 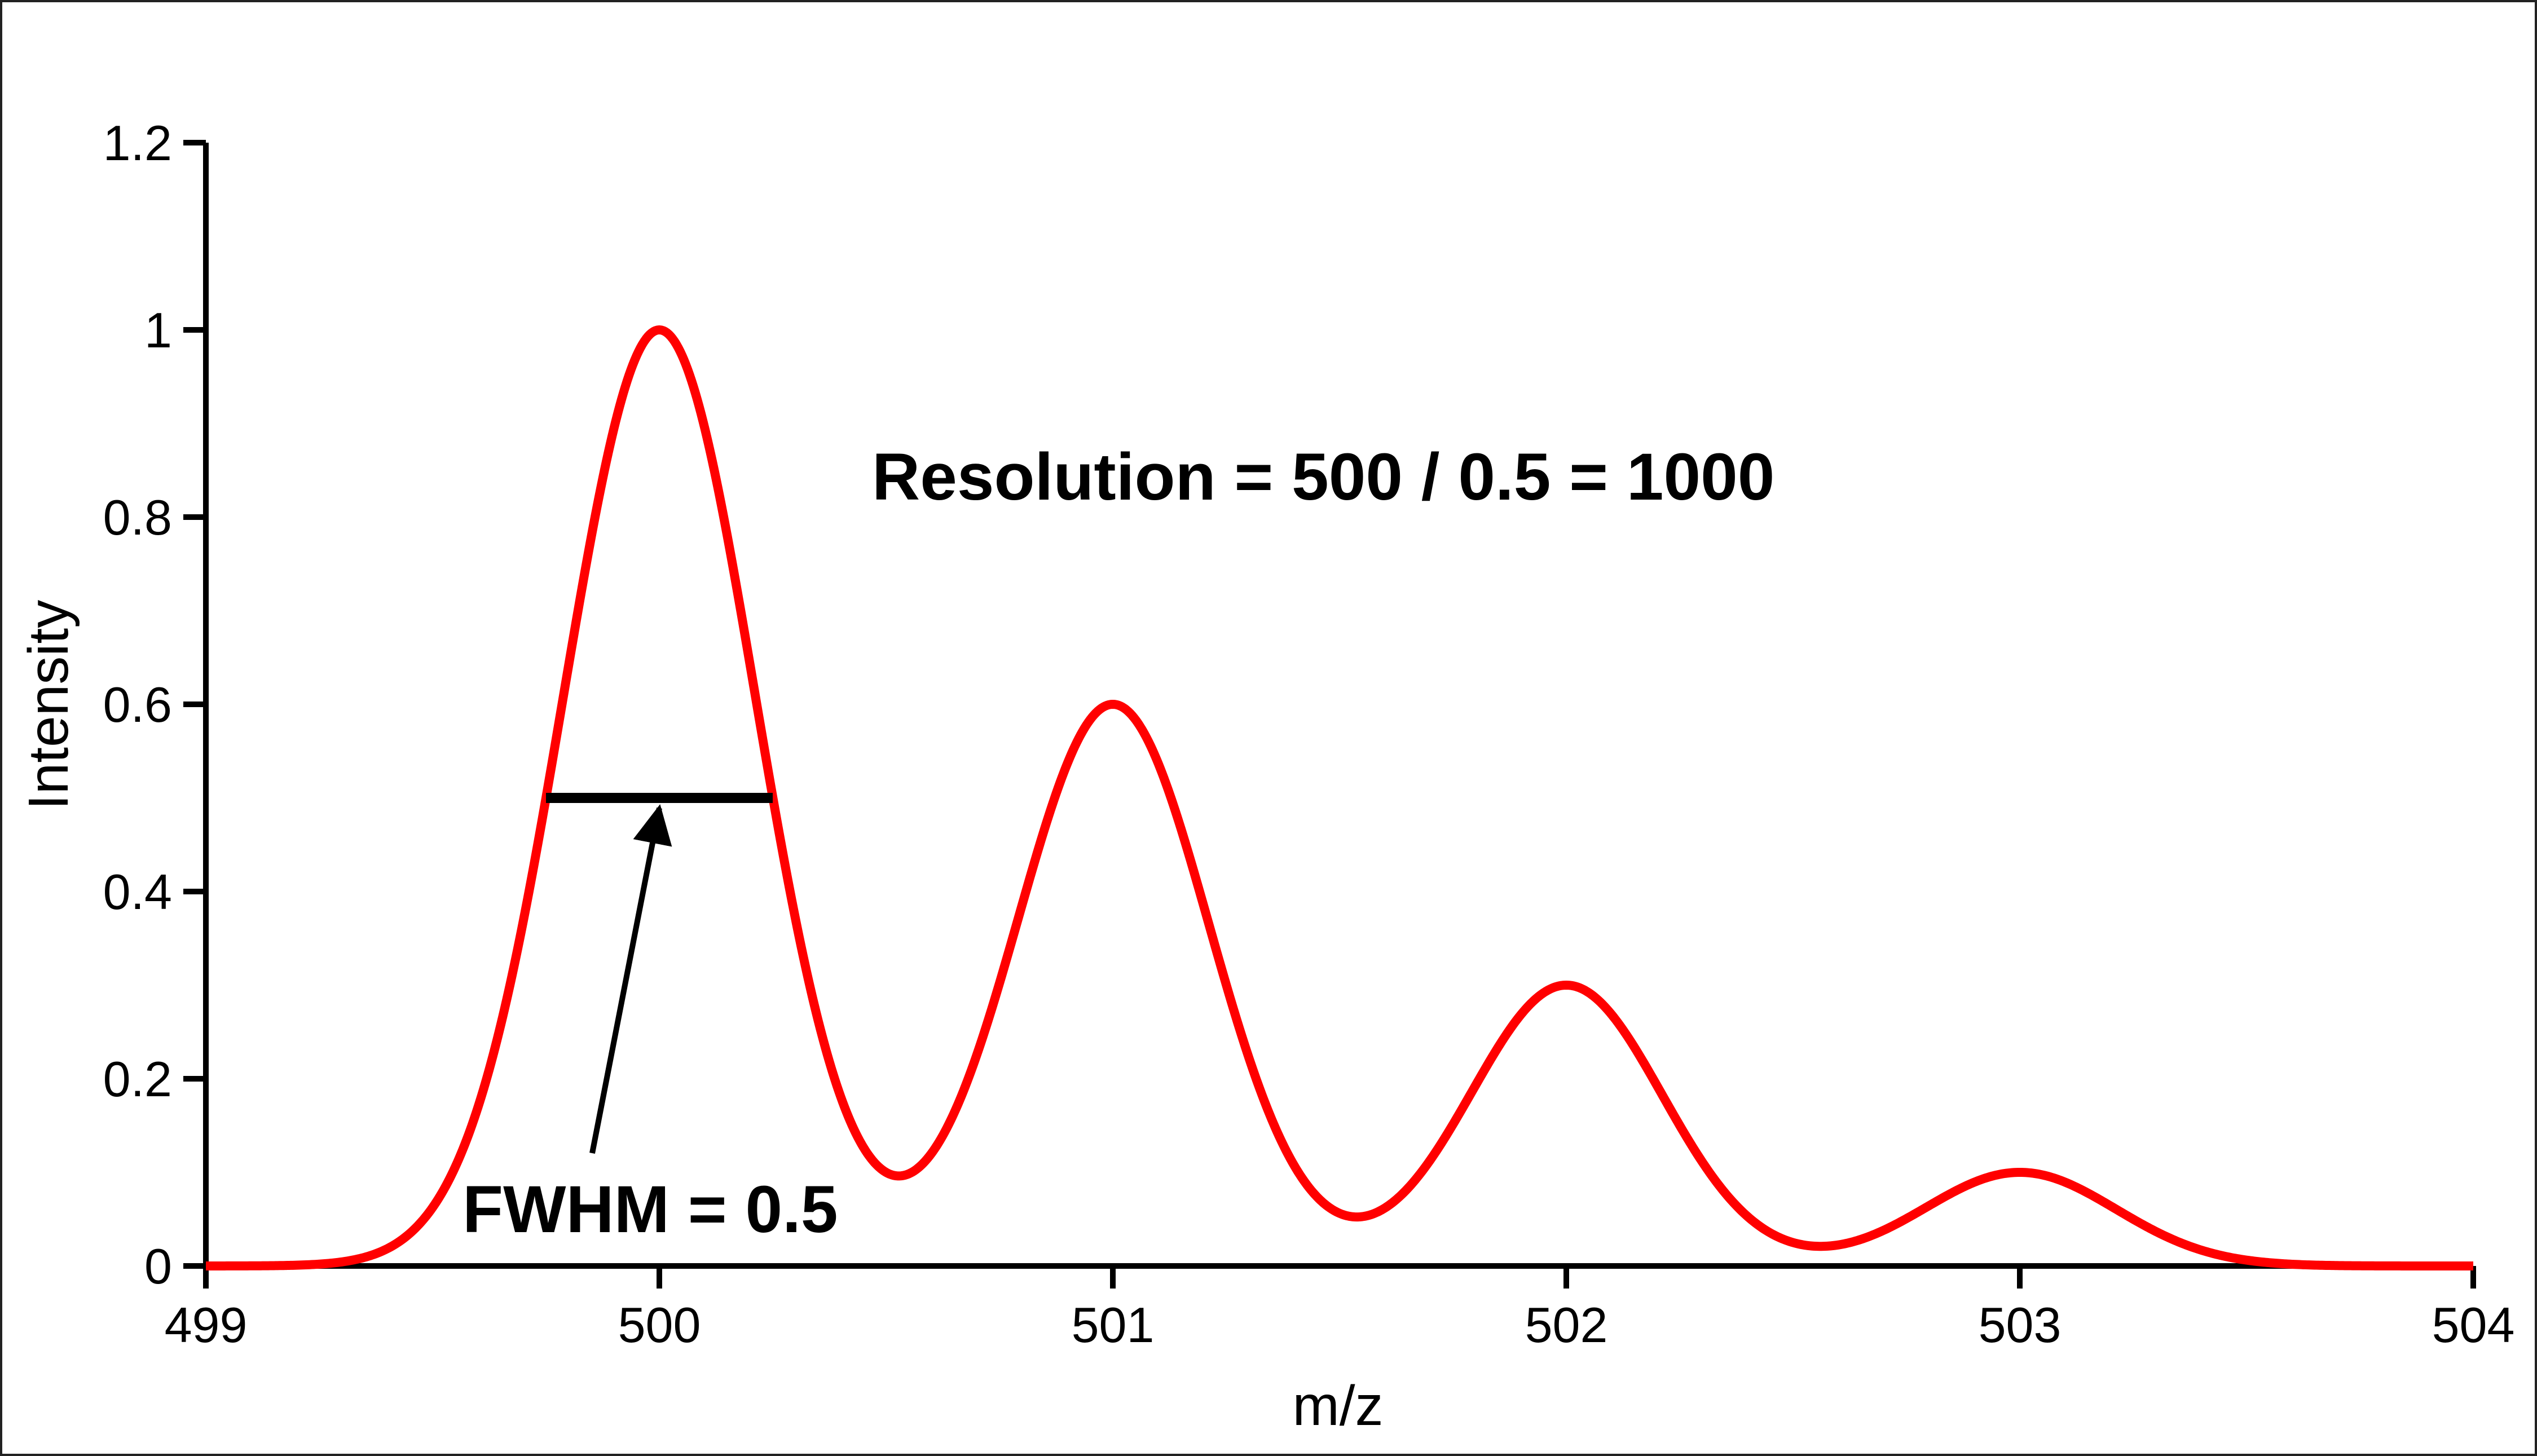 I want to click on annotation-layer, so click(x=659, y=974).